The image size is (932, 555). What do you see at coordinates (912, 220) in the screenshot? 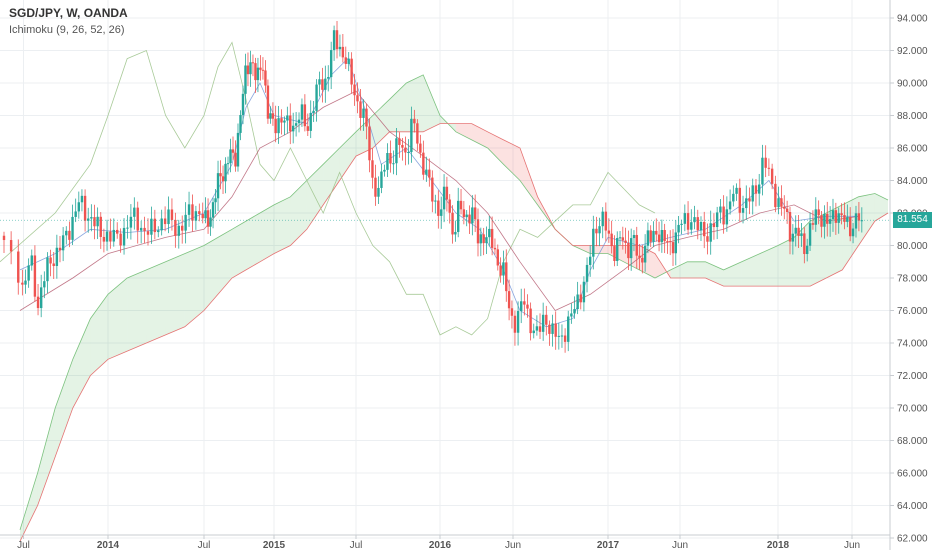
I see `last-price-badge: 81.554` at bounding box center [912, 220].